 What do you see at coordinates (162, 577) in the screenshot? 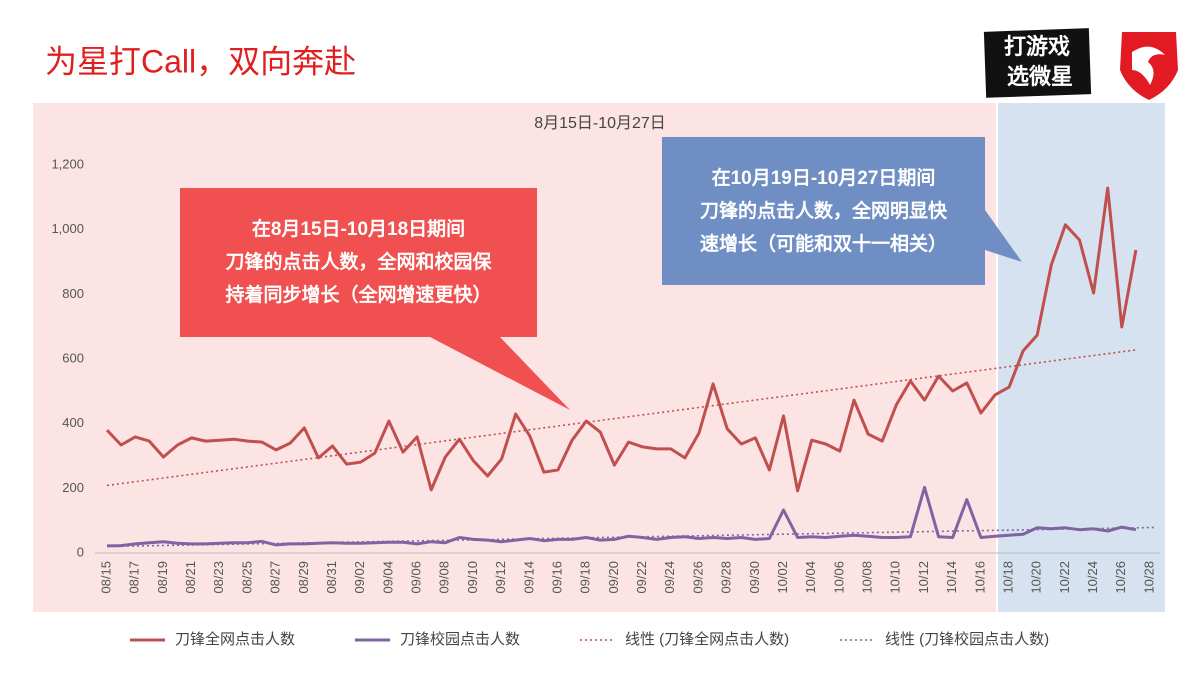
I see `x-tick-label: 08/19` at bounding box center [162, 577].